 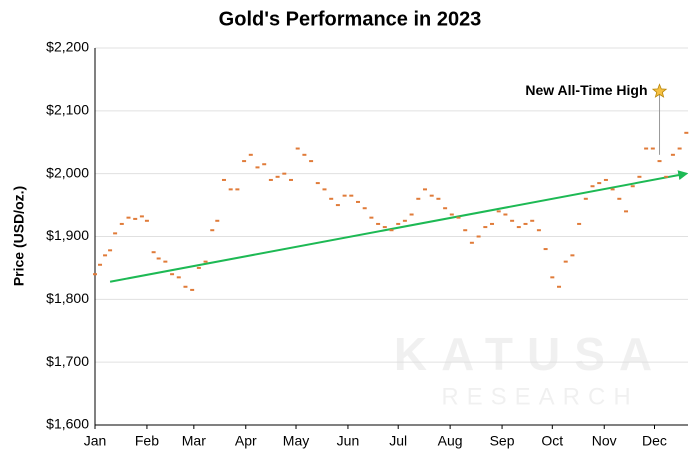 What do you see at coordinates (296, 441) in the screenshot?
I see `x-tick-label: May` at bounding box center [296, 441].